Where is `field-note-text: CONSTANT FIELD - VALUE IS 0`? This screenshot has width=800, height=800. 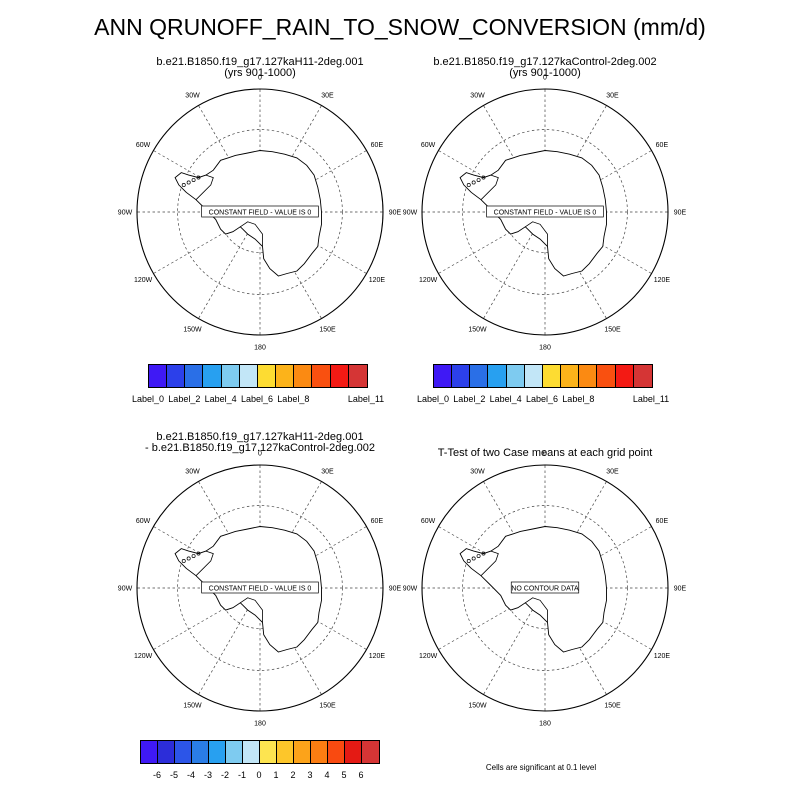
field-note-text: CONSTANT FIELD - VALUE IS 0 is located at coordinates (260, 589).